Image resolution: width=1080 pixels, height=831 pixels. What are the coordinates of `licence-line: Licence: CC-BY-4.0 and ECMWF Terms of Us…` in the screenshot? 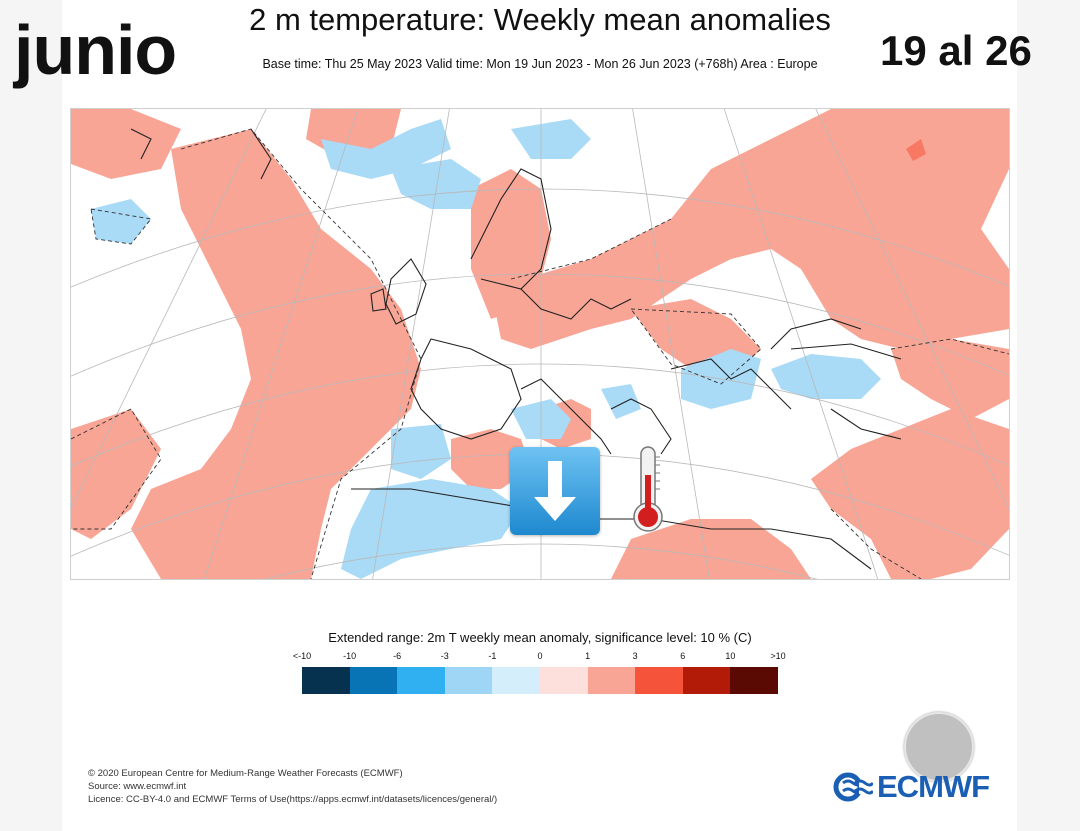 It's located at (293, 799).